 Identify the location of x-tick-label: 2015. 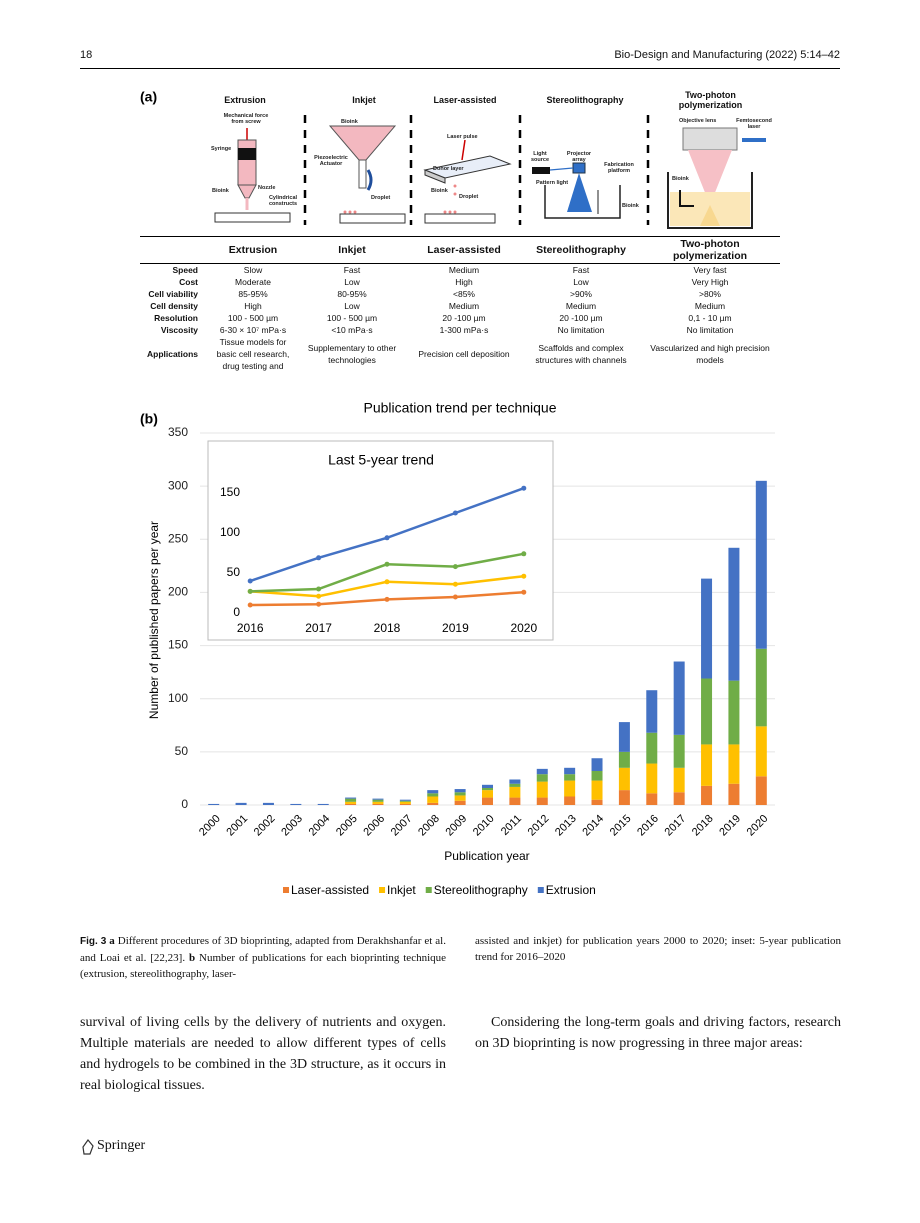
(621, 826).